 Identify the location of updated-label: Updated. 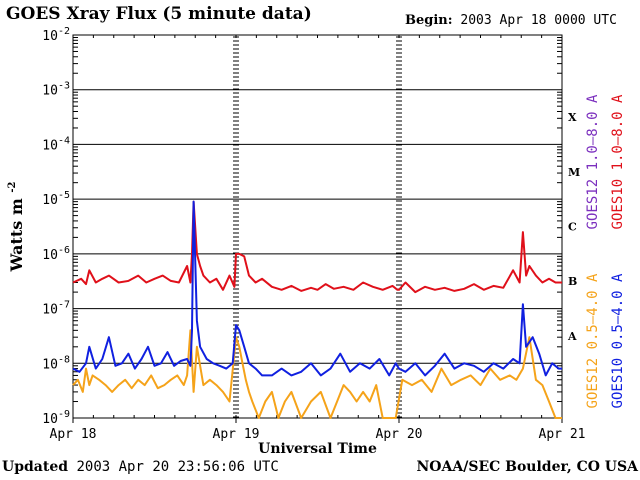
(35, 467).